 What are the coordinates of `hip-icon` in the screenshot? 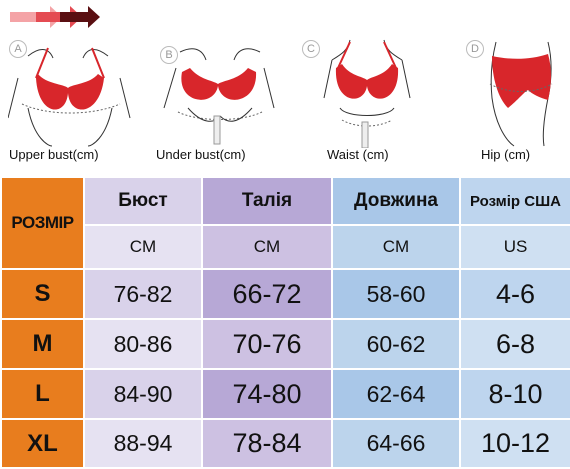 It's located at (521, 94).